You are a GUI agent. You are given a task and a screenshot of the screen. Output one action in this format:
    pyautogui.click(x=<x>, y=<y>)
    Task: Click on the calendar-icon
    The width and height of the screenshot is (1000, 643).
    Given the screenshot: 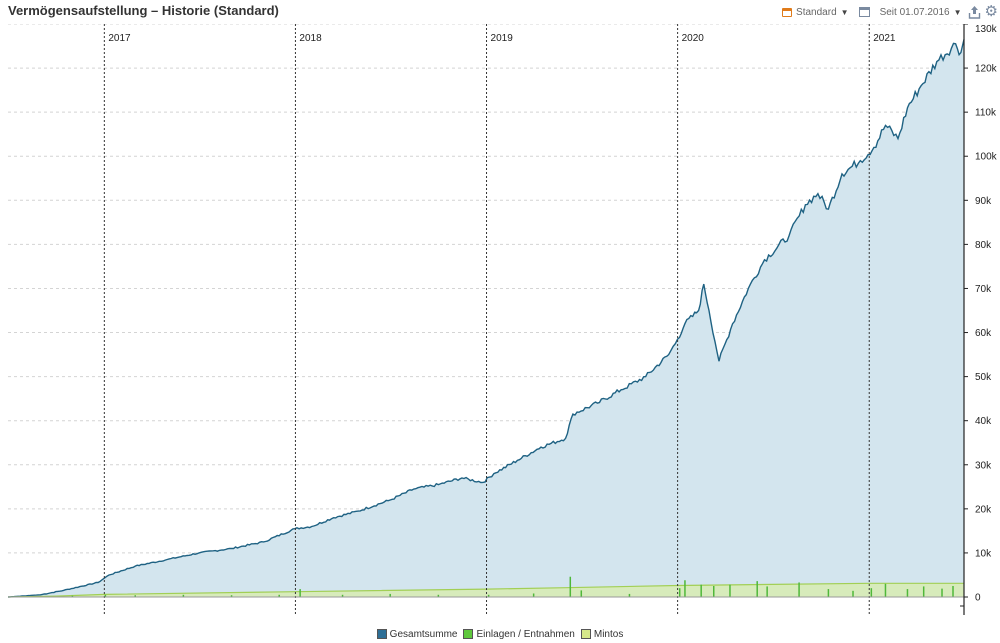 What is the action you would take?
    pyautogui.click(x=787, y=12)
    